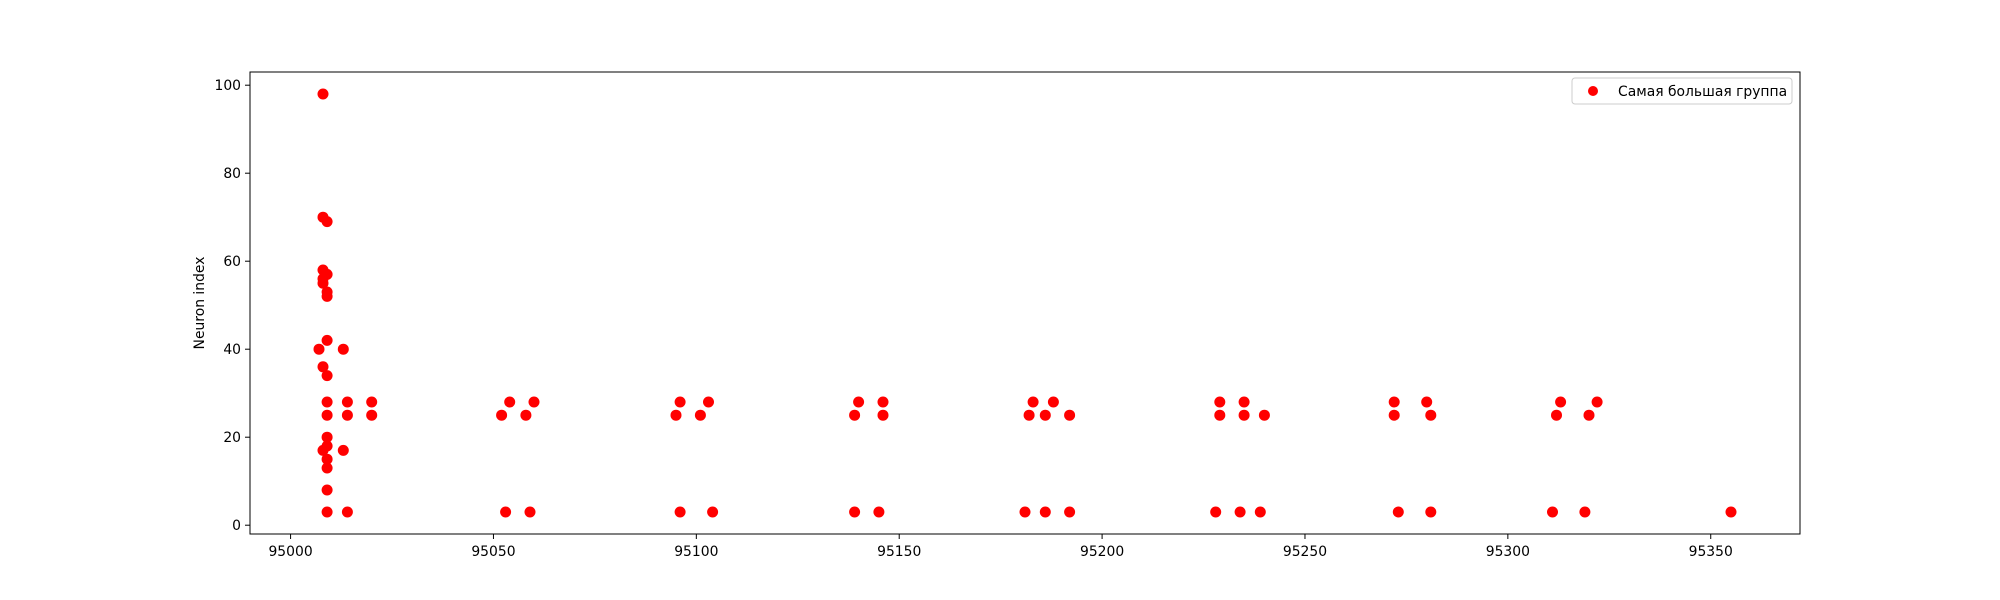 This screenshot has width=2000, height=600. Describe the element at coordinates (1508, 552) in the screenshot. I see `x-tick-label: 95300` at that location.